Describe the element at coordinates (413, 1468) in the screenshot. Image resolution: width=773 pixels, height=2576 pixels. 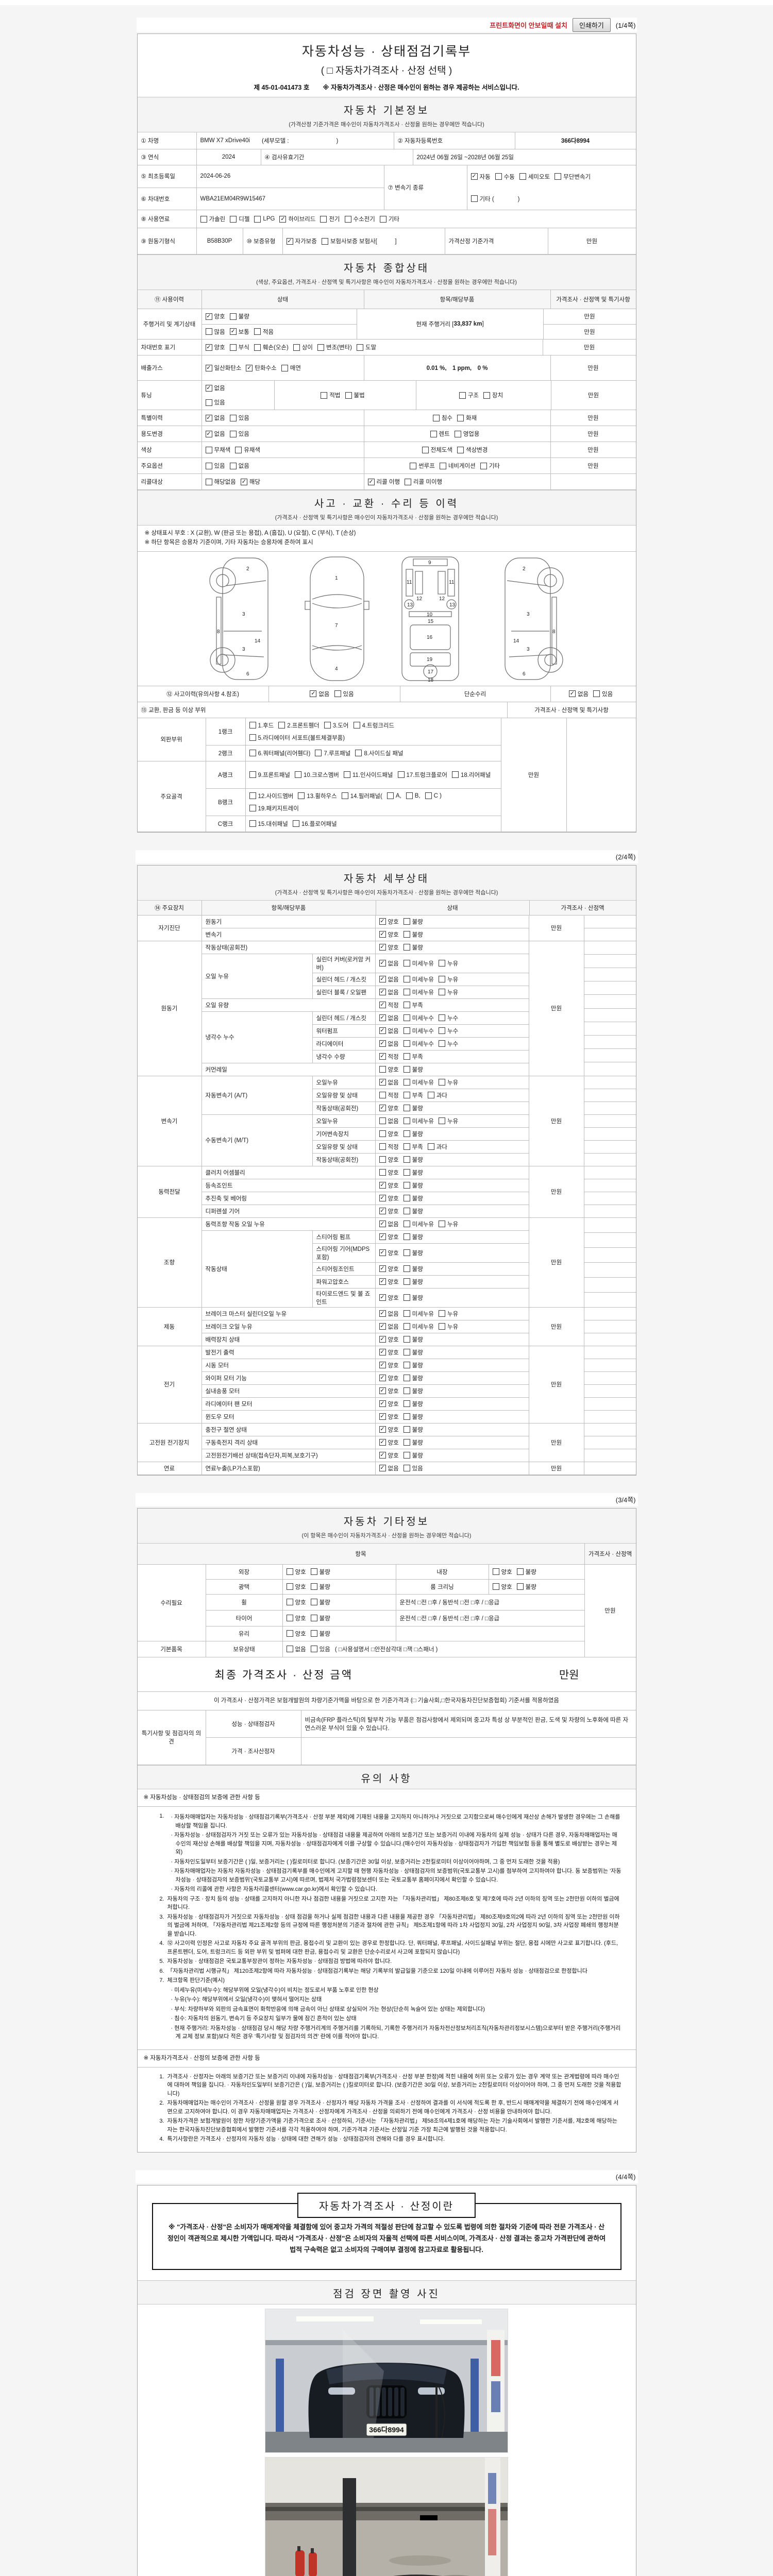
I see `option-있음: 있음` at that location.